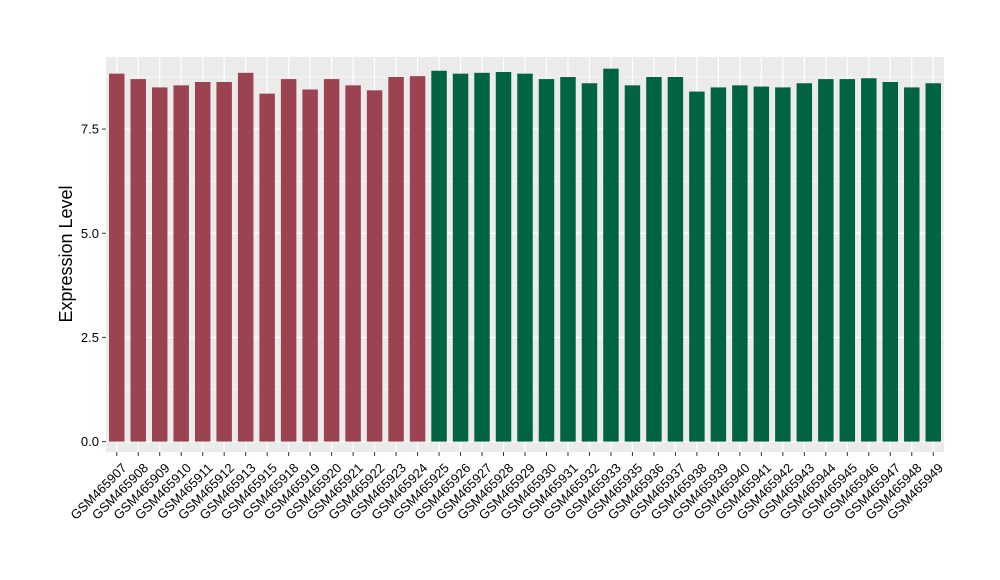 The width and height of the screenshot is (1000, 580). I want to click on bar-GSM465923, so click(396, 259).